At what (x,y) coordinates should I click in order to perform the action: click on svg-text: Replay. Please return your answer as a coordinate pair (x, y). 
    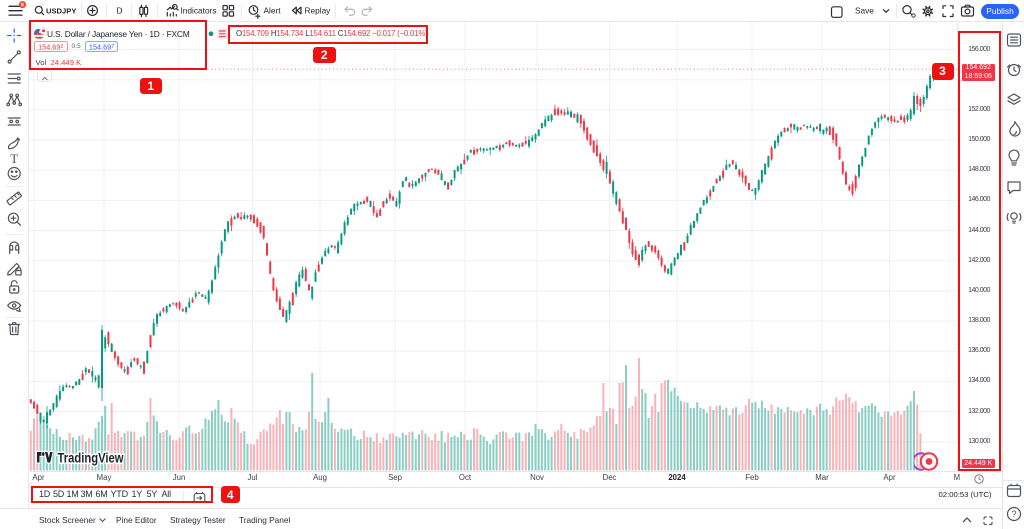
    Looking at the image, I should click on (318, 11).